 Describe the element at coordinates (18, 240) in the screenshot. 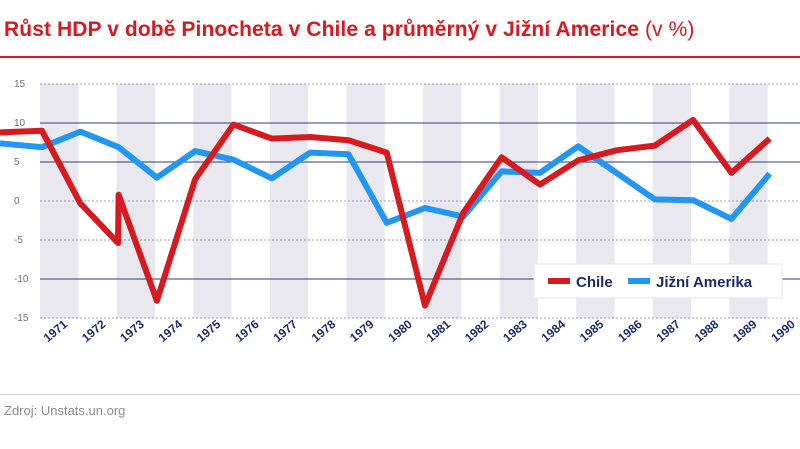

I see `y-tick-label: -5` at that location.